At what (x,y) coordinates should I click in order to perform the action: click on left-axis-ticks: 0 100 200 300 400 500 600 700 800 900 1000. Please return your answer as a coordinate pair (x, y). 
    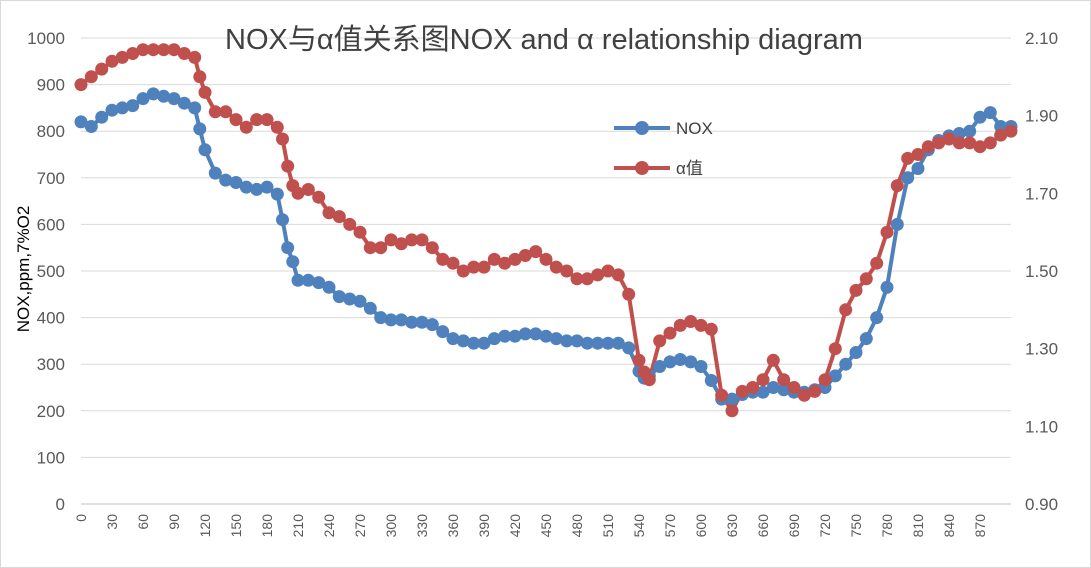
    Looking at the image, I should click on (46, 271).